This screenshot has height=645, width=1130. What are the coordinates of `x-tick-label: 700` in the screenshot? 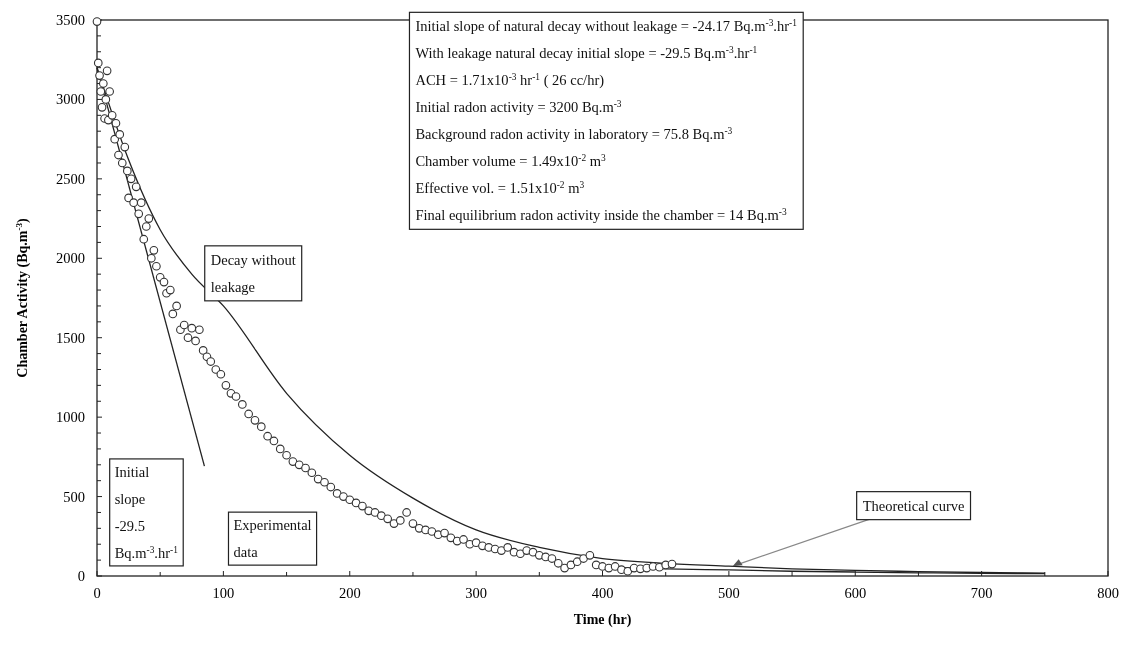 It's located at (981, 593).